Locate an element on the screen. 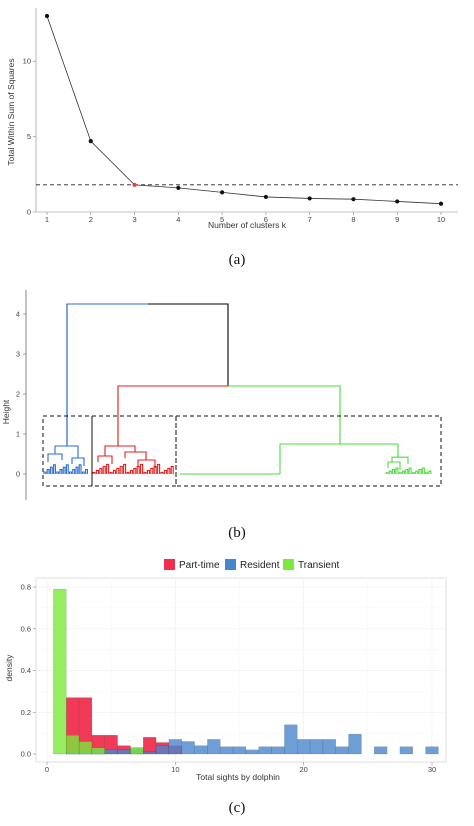 This screenshot has width=474, height=826. panel-a-caption: (a) is located at coordinates (237, 260).